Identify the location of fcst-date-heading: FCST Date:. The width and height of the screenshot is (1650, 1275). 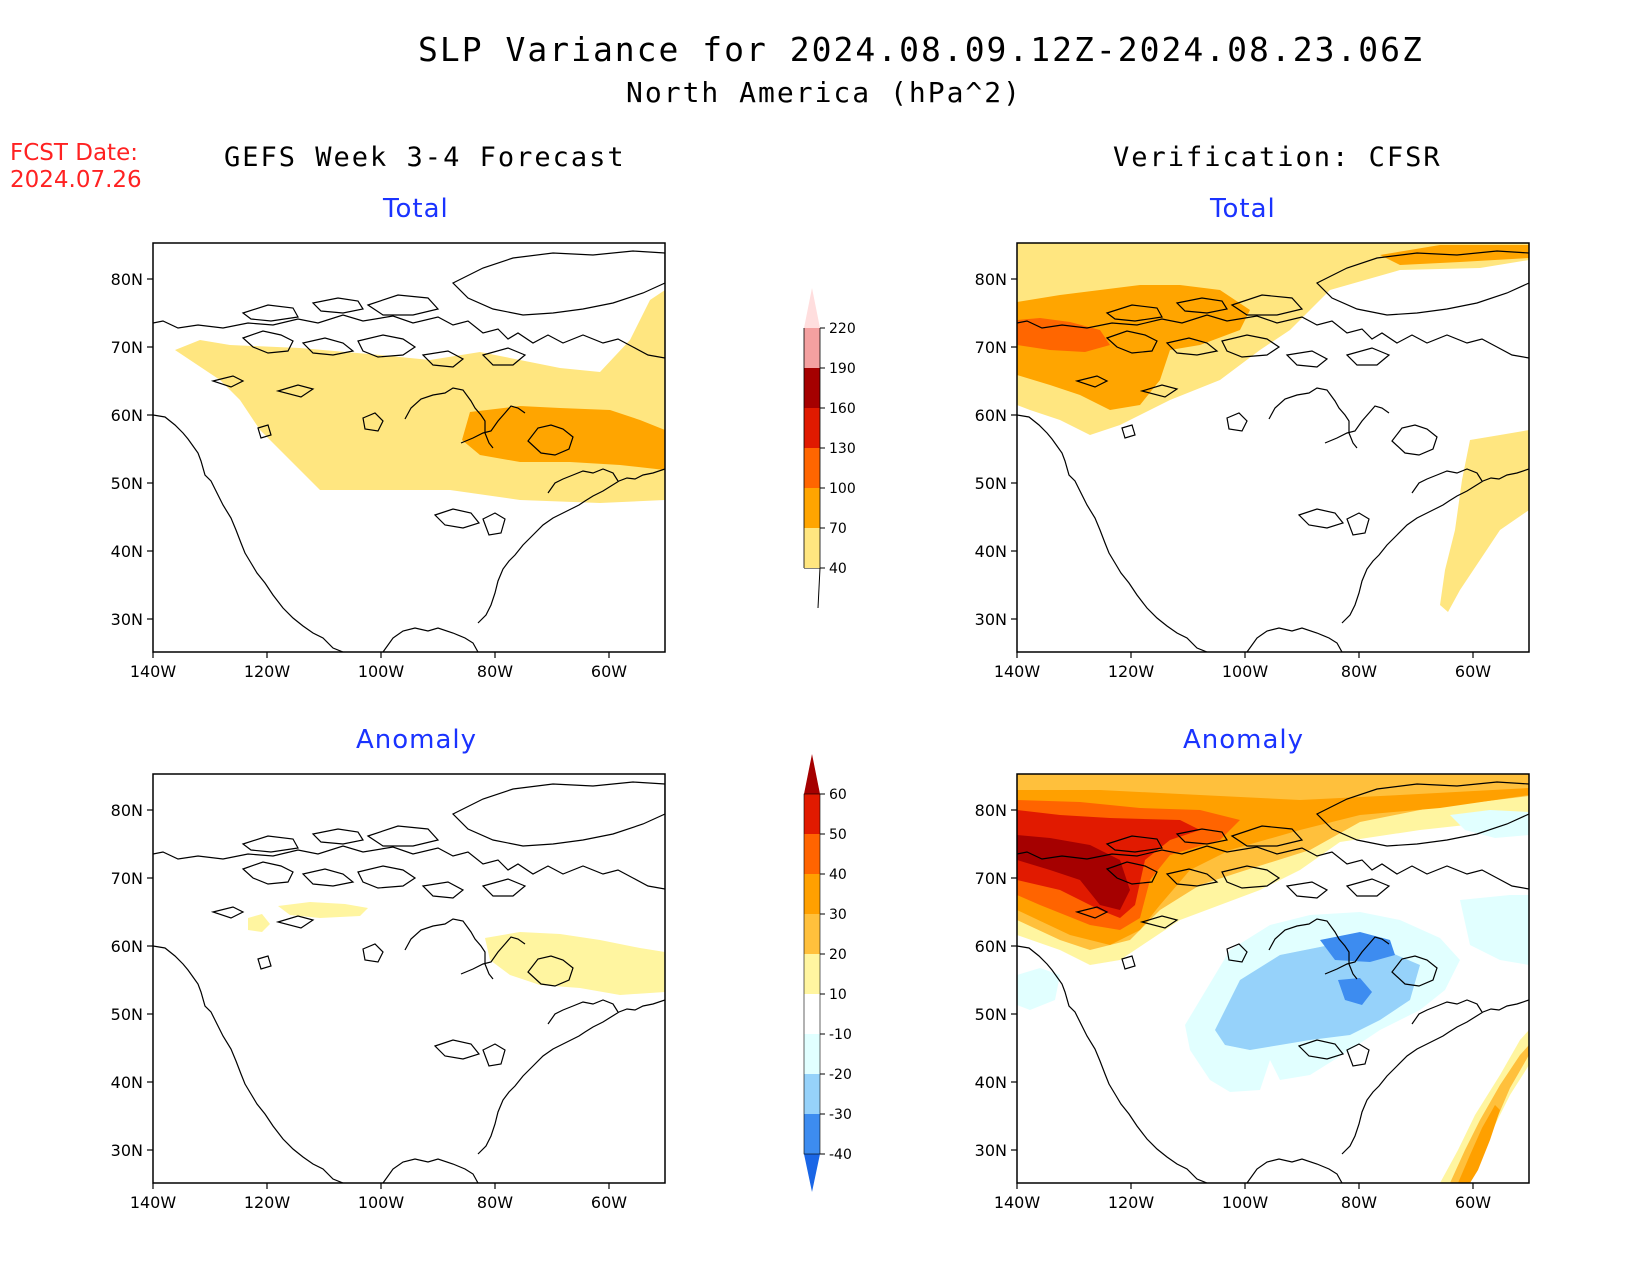
(74, 153).